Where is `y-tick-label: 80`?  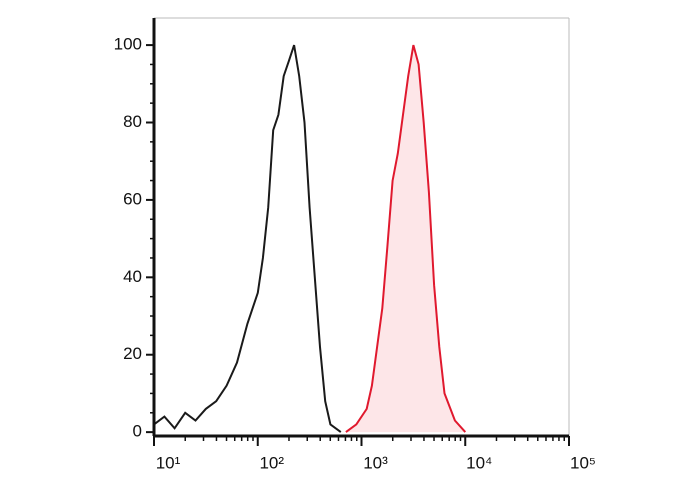
y-tick-label: 80 is located at coordinates (132, 121).